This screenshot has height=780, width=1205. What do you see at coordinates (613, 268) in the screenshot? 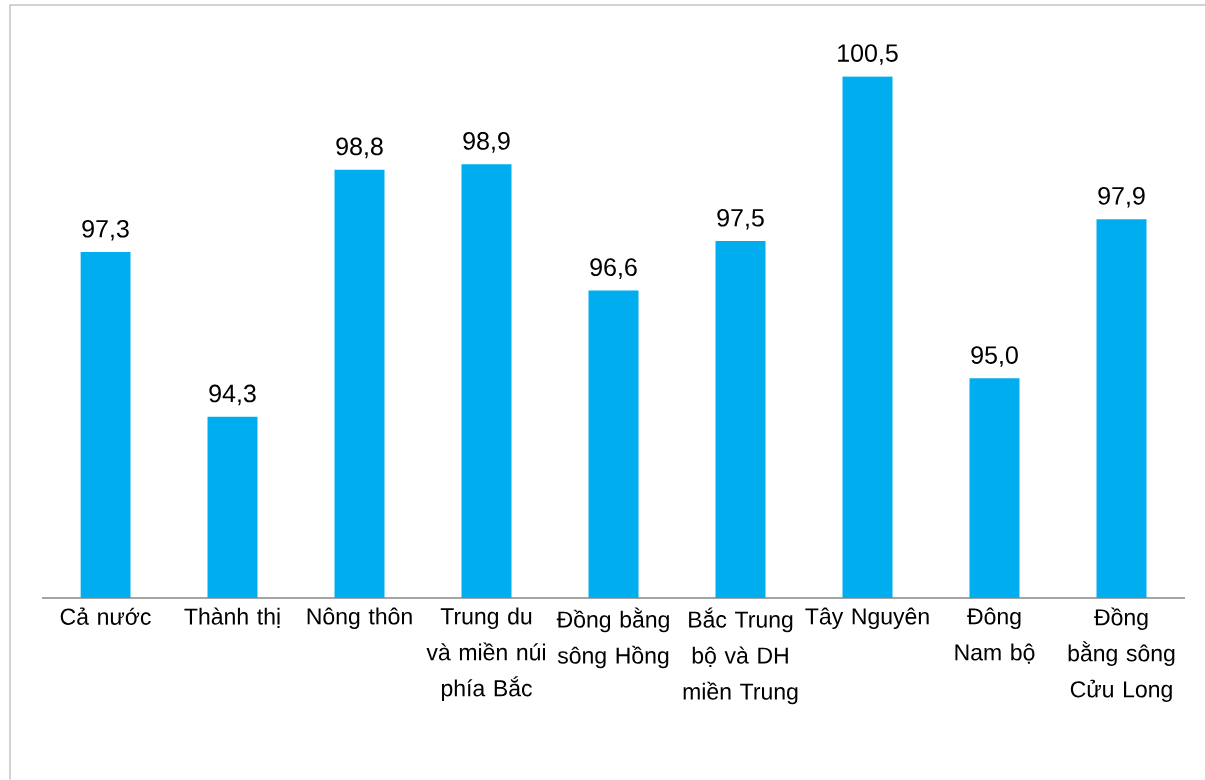
I see `data-label: 96,6` at bounding box center [613, 268].